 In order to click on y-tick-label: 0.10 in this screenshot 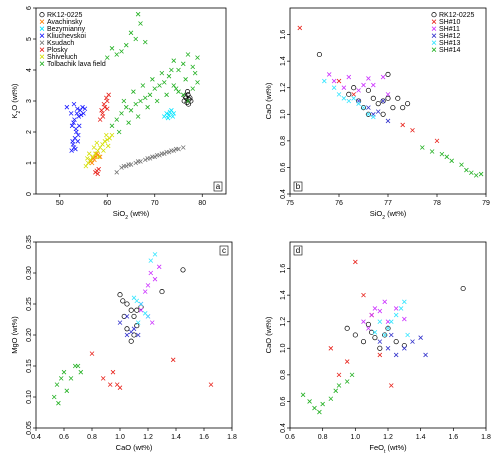, I will do `click(29, 397)`.